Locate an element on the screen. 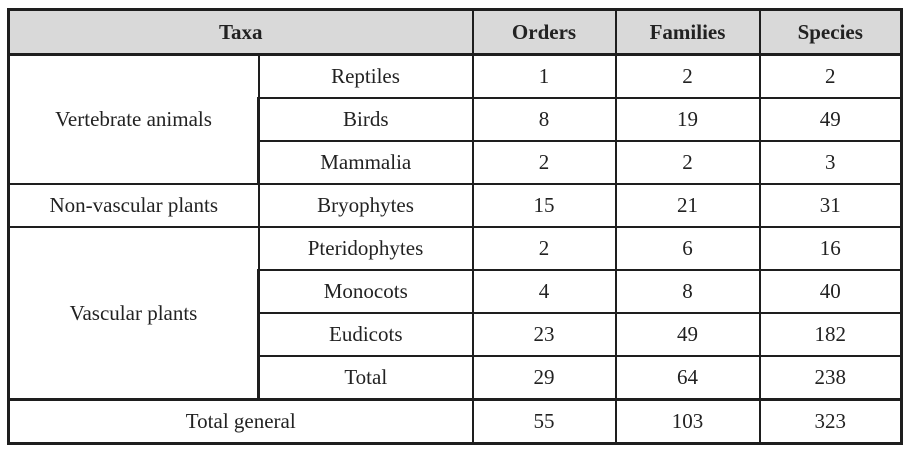  species-cell: 49 is located at coordinates (830, 119).